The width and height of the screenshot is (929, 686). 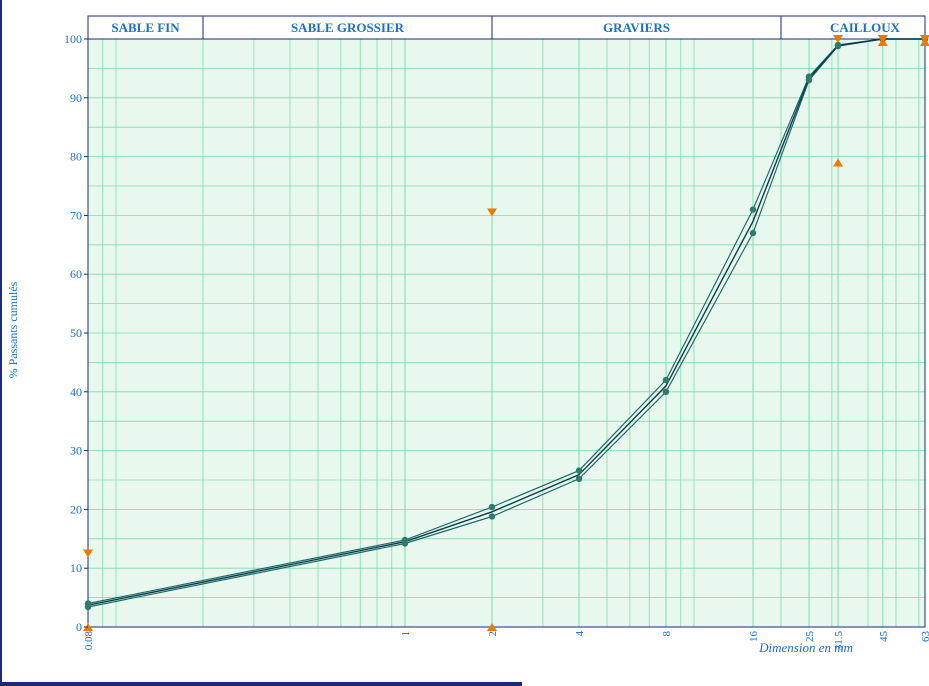 What do you see at coordinates (76, 274) in the screenshot?
I see `y-tick-label: 60` at bounding box center [76, 274].